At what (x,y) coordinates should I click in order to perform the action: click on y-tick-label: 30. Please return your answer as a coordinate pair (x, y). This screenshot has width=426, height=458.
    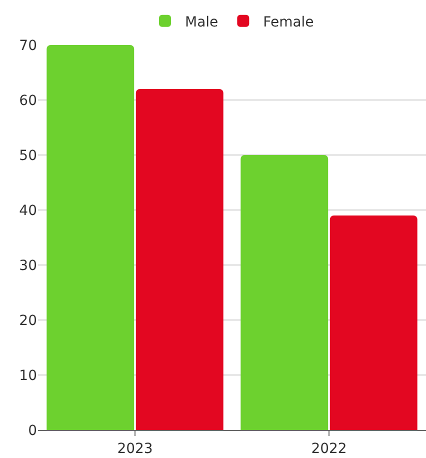
    Looking at the image, I should click on (28, 266).